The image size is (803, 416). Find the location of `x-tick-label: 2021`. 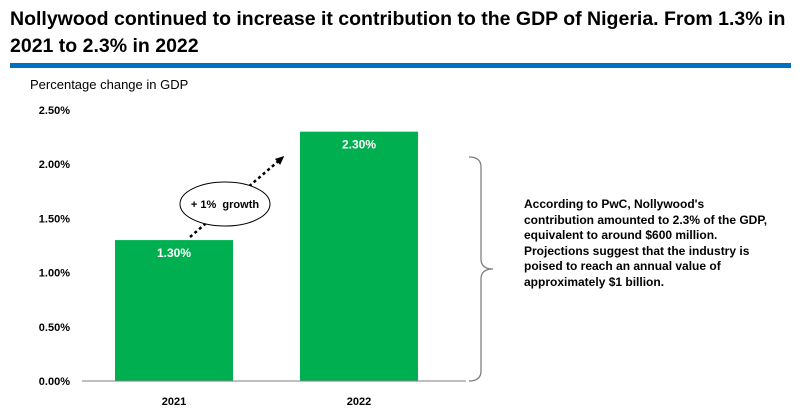

x-tick-label: 2021 is located at coordinates (174, 402).